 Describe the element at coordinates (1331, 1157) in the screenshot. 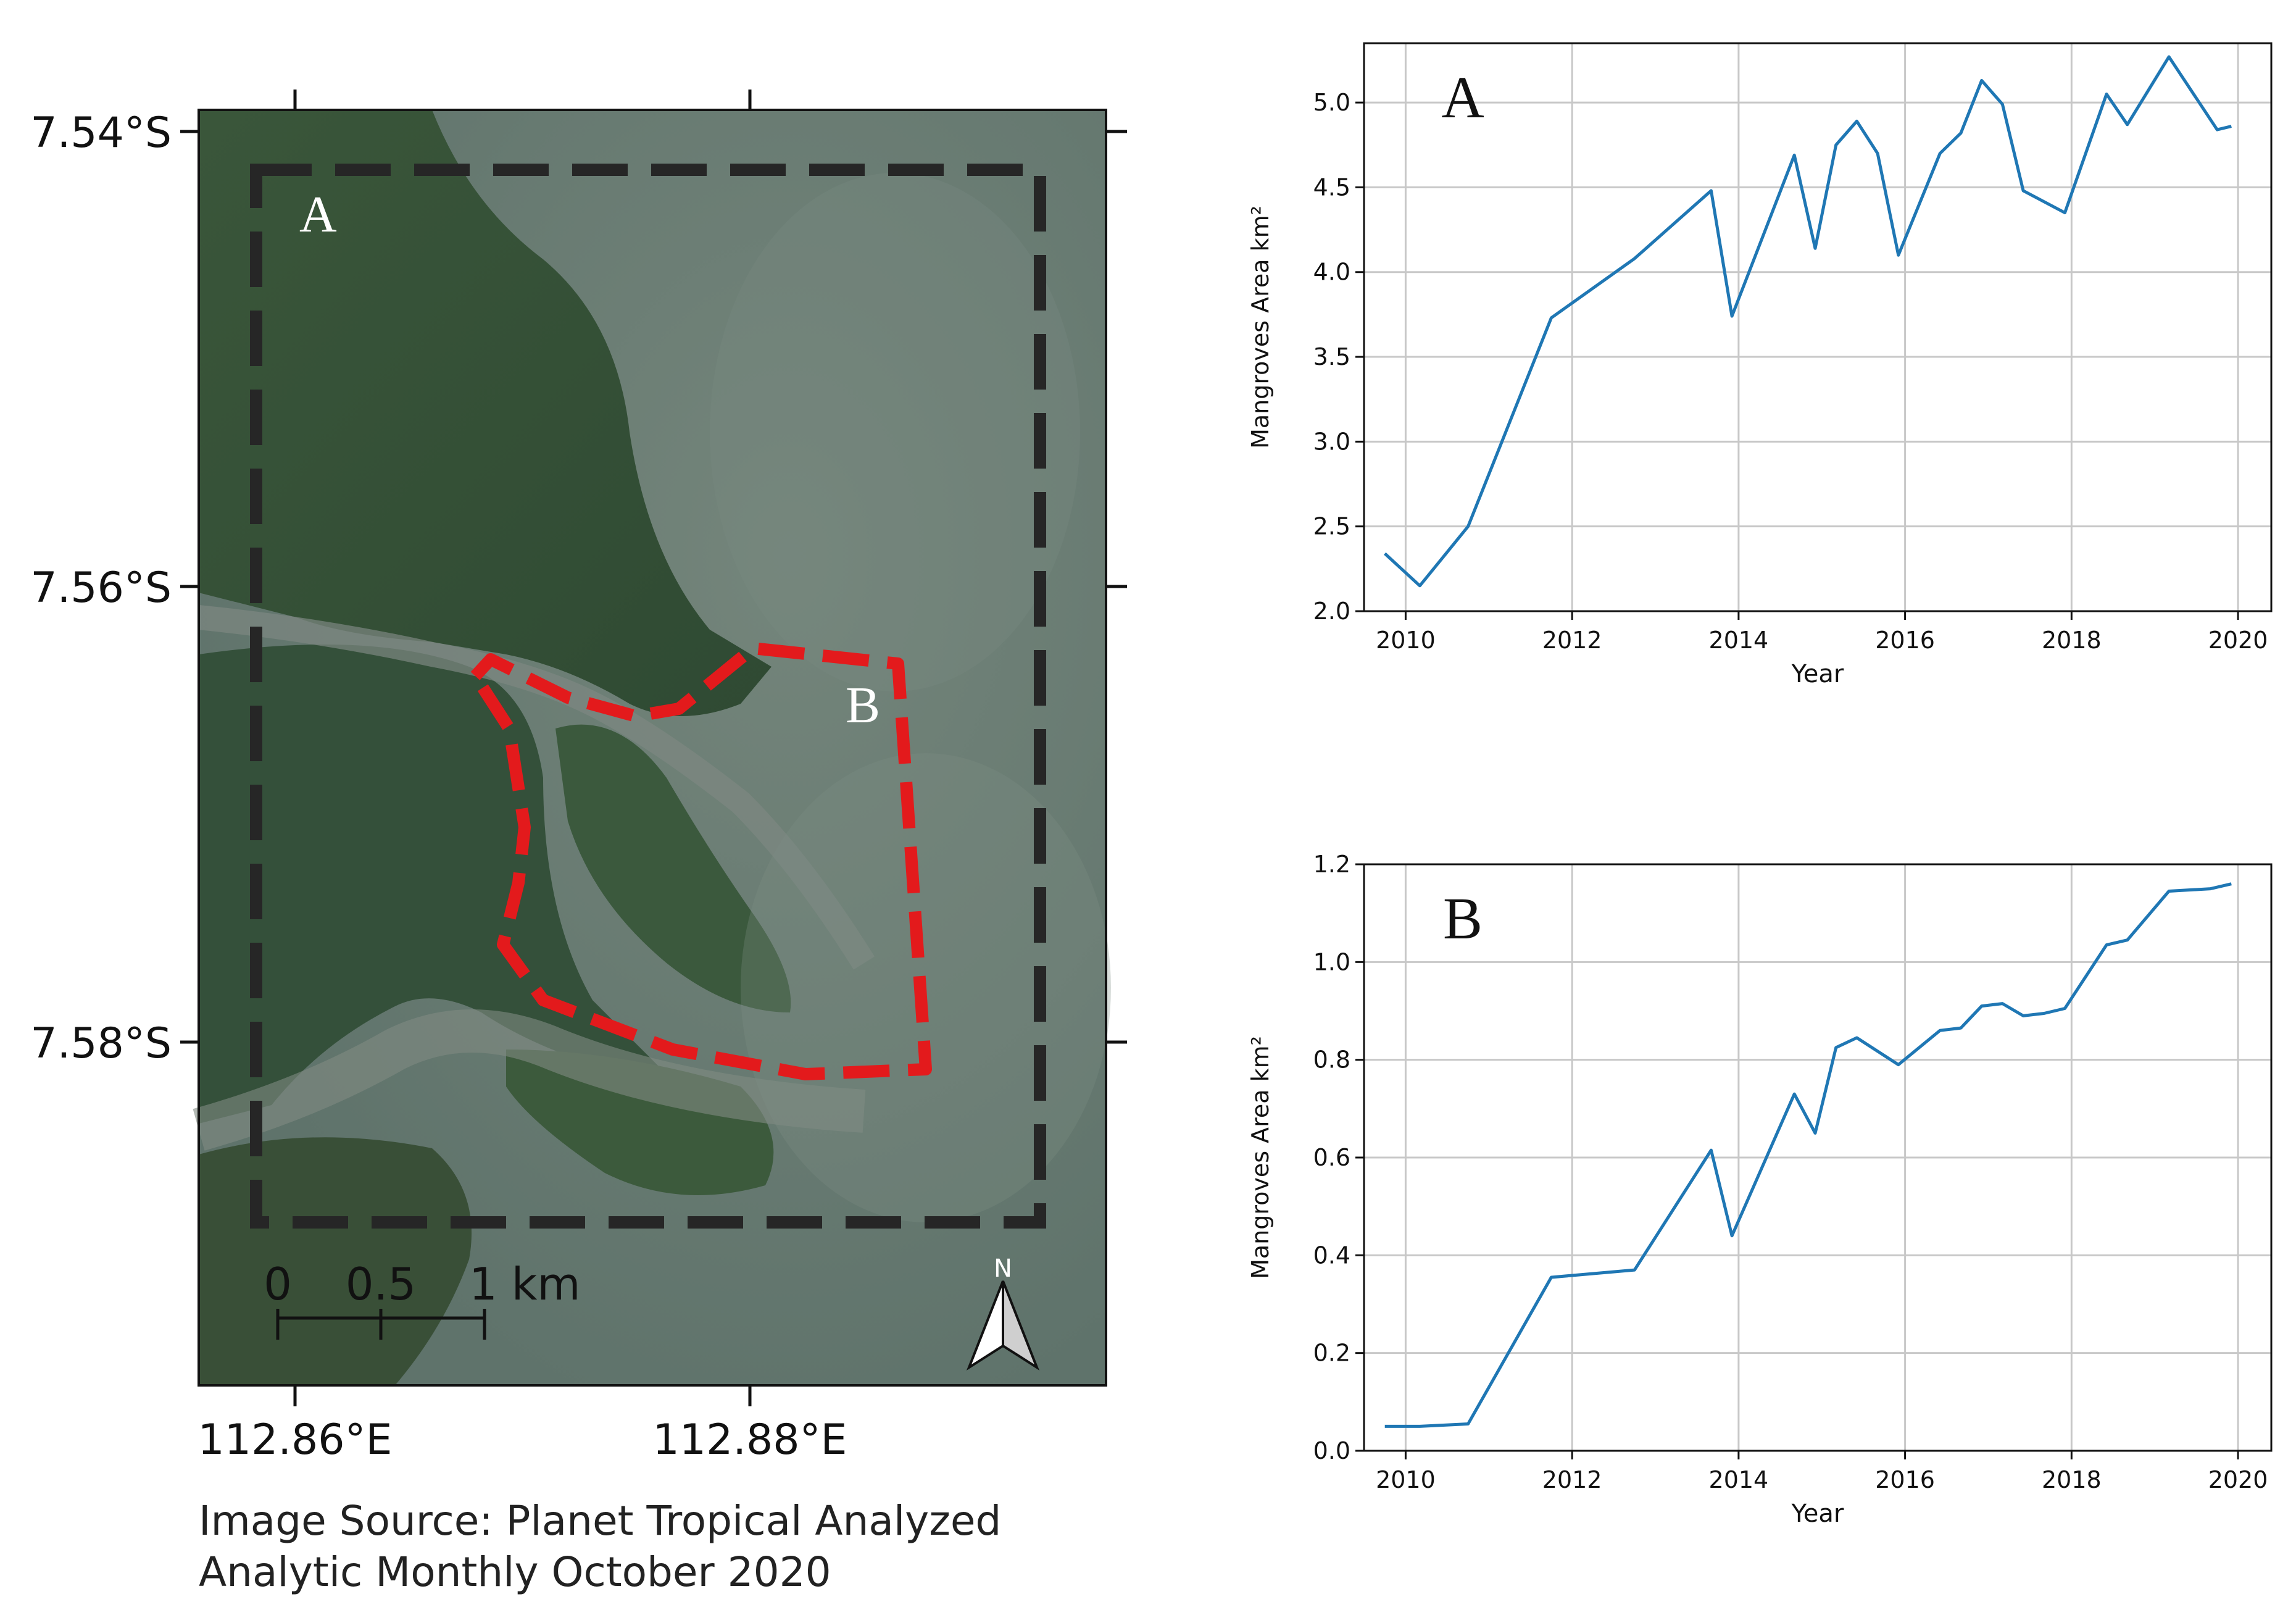

I see `y-tick-label: 0.6` at that location.